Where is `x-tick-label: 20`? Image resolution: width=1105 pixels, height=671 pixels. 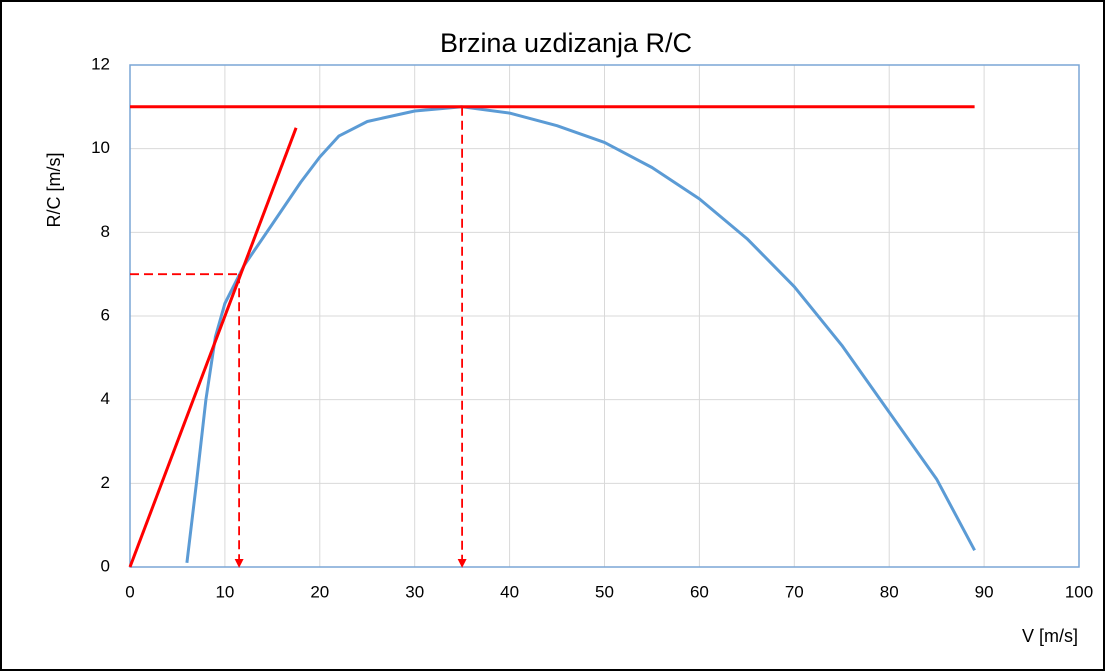 x-tick-label: 20 is located at coordinates (319, 591).